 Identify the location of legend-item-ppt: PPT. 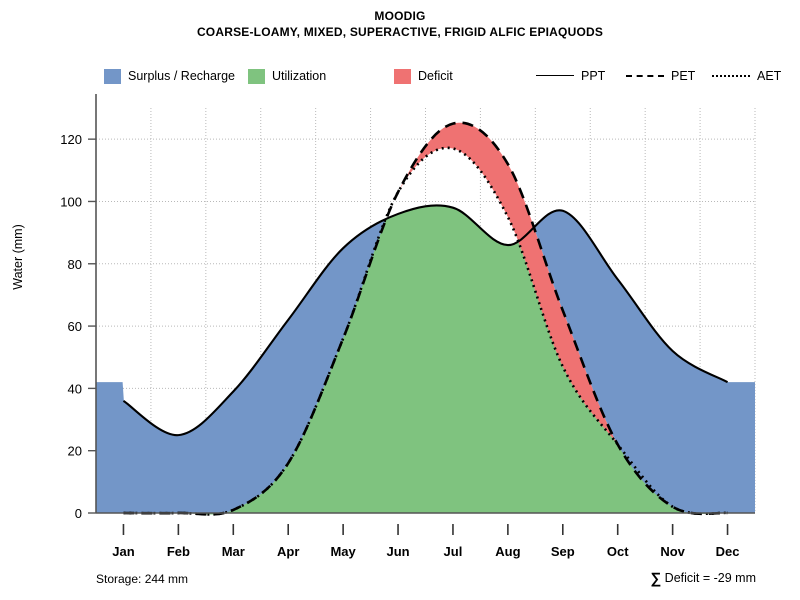
(570, 76).